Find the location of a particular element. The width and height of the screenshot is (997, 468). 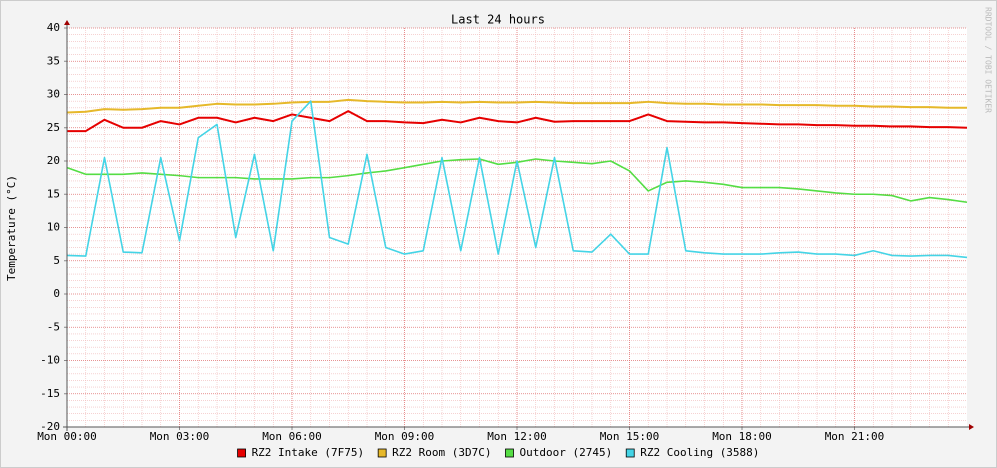

x-tick-label: Mon 09:00 is located at coordinates (405, 436).